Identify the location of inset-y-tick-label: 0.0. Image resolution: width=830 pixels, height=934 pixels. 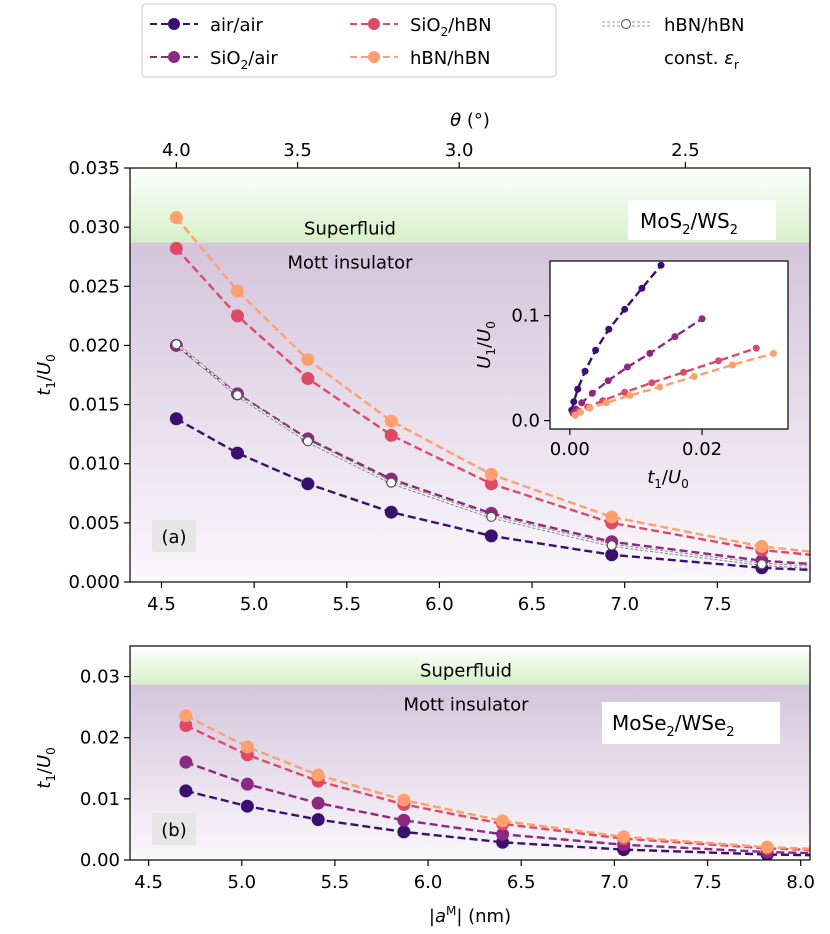
(525, 421).